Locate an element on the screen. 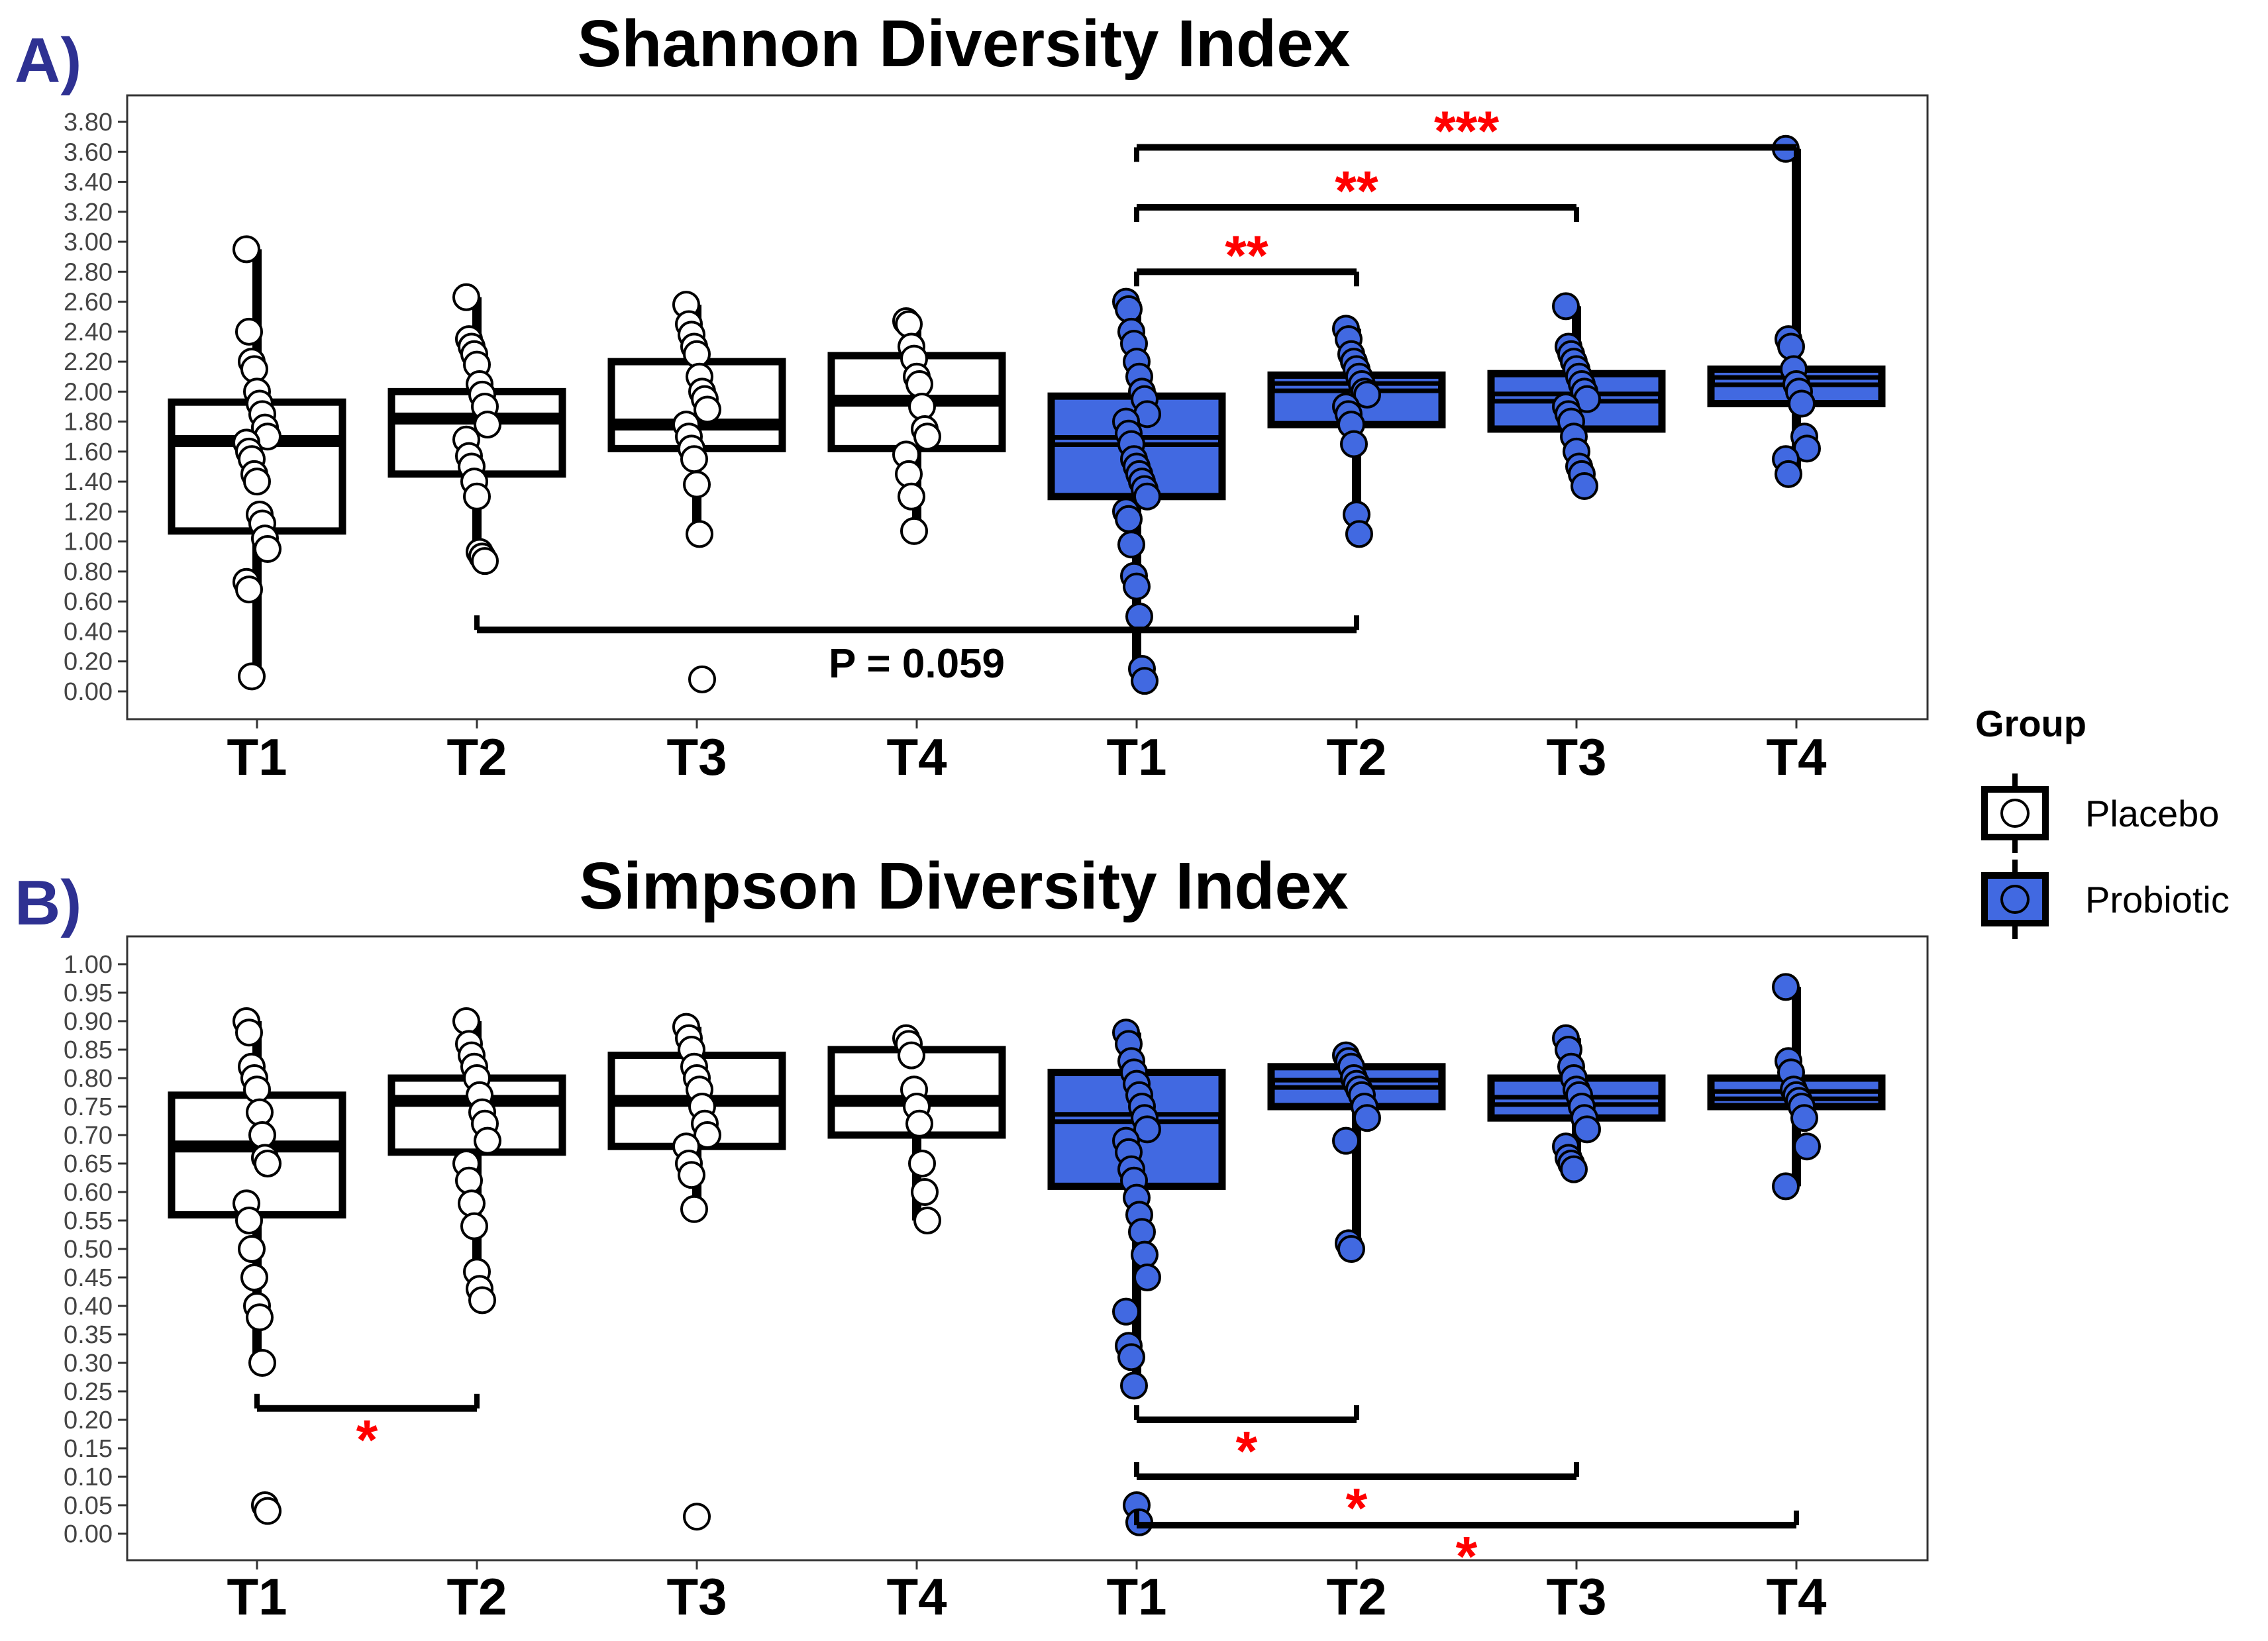 The height and width of the screenshot is (1641, 2268). y-tick-label: 2.00 is located at coordinates (88, 392).